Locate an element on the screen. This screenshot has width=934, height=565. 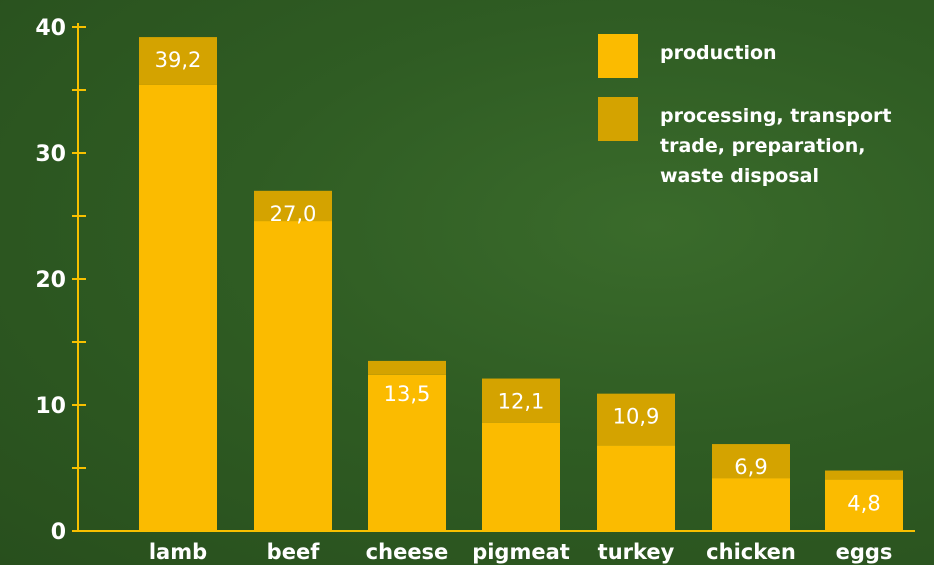
bar-processing-lamb is located at coordinates (178, 61).